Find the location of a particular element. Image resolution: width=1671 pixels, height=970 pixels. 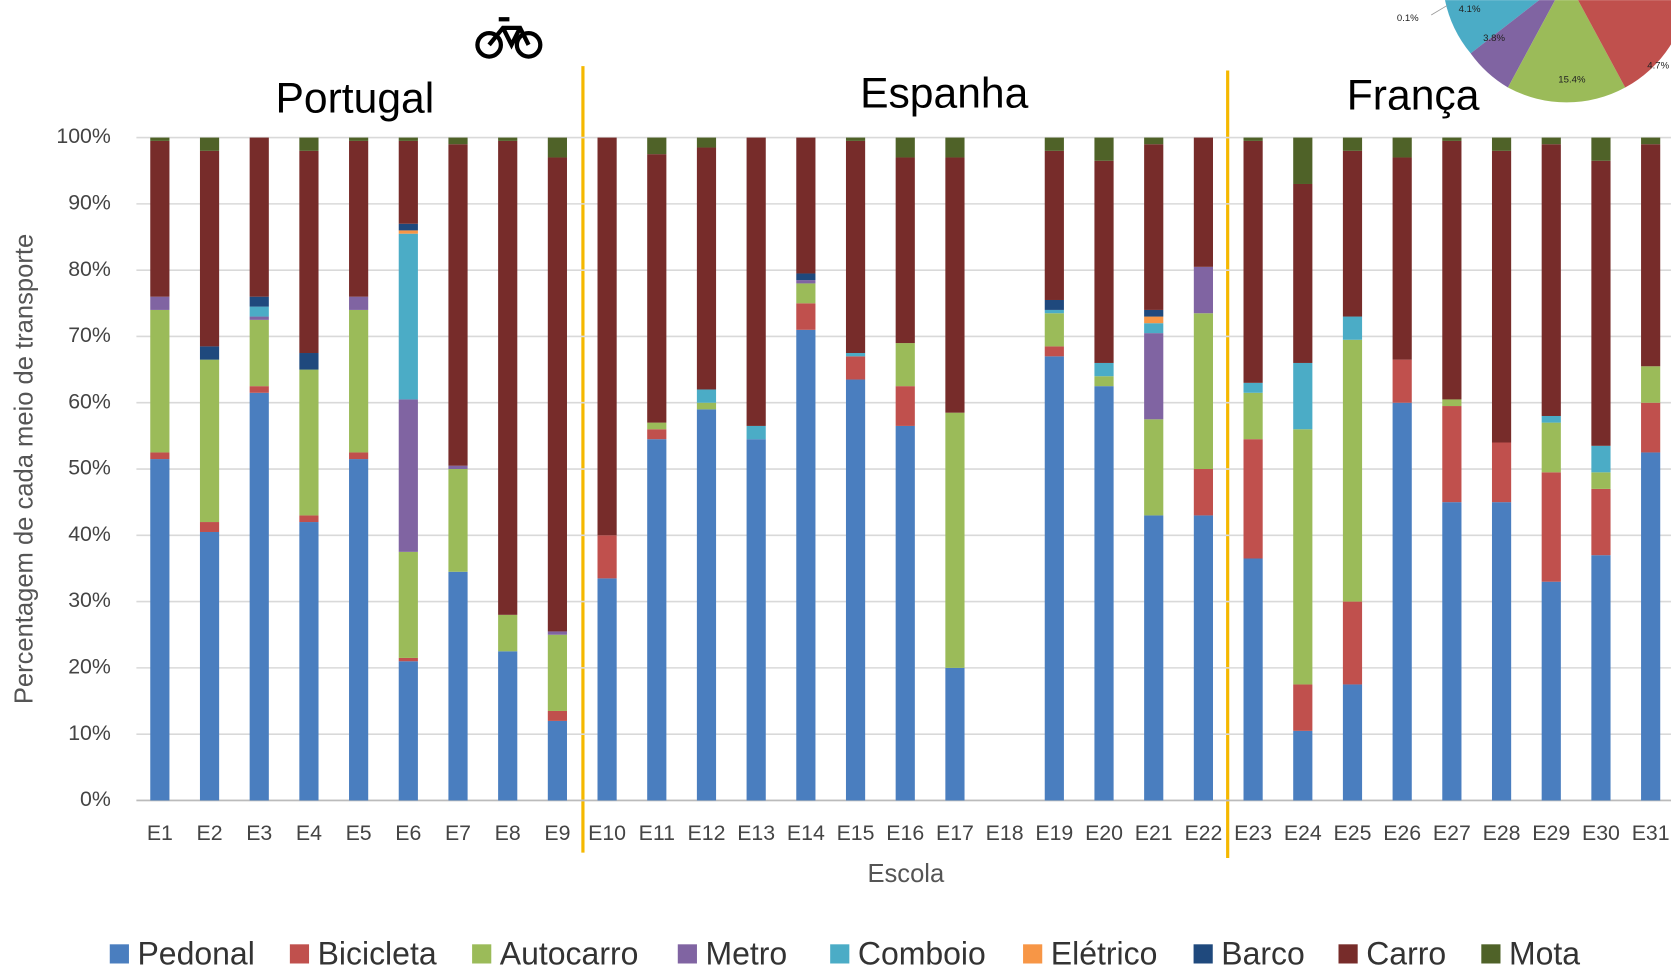

x-tick-label: E22 is located at coordinates (1203, 833).